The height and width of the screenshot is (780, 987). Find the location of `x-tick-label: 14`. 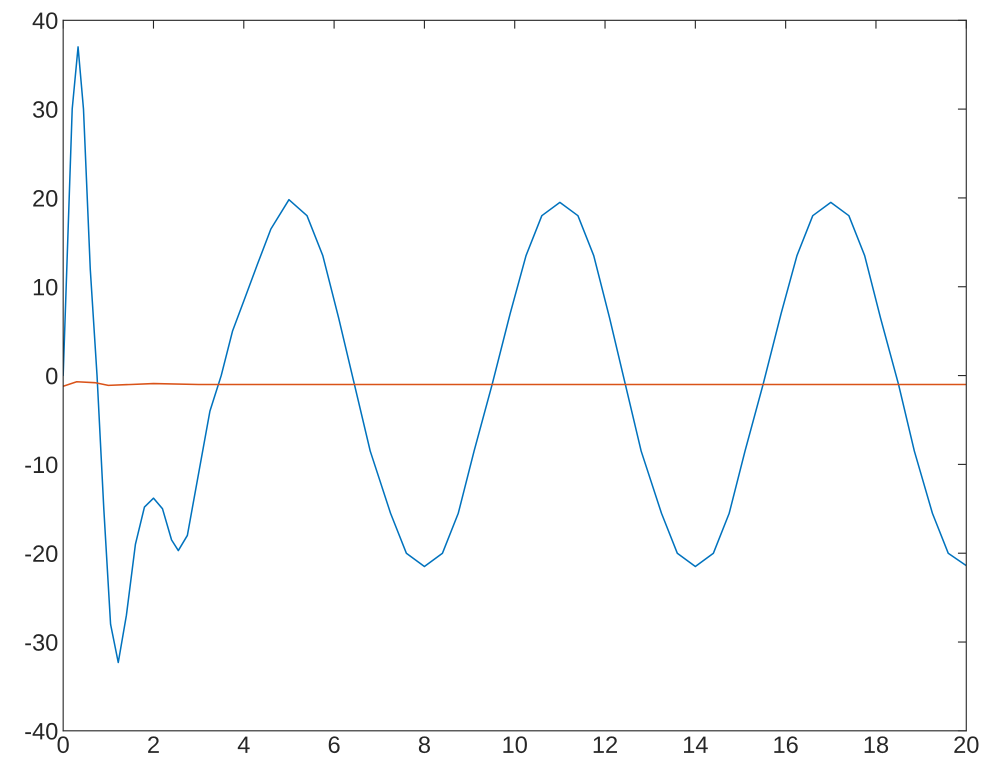

x-tick-label: 14 is located at coordinates (696, 744).